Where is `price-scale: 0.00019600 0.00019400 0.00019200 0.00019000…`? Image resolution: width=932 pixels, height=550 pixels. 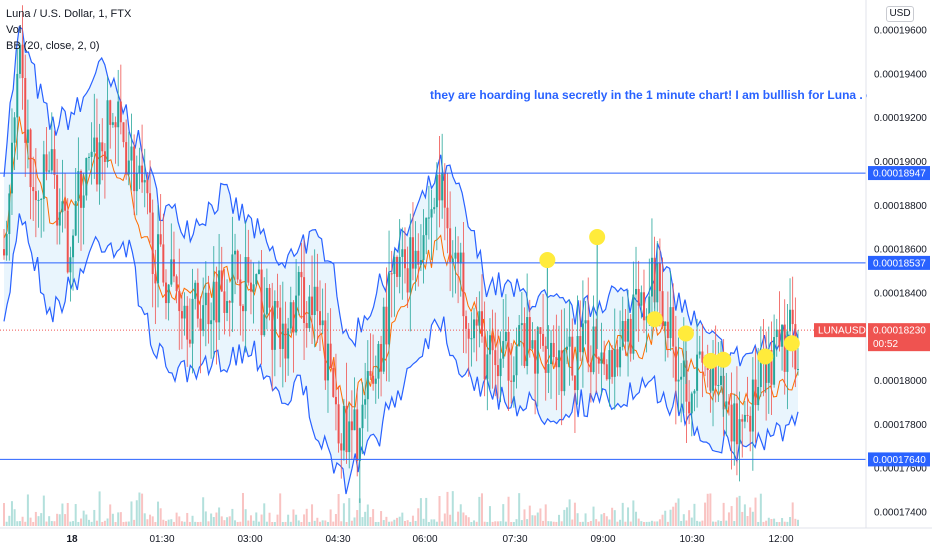 price-scale: 0.00019600 0.00019400 0.00019200 0.00019000… is located at coordinates (900, 272).